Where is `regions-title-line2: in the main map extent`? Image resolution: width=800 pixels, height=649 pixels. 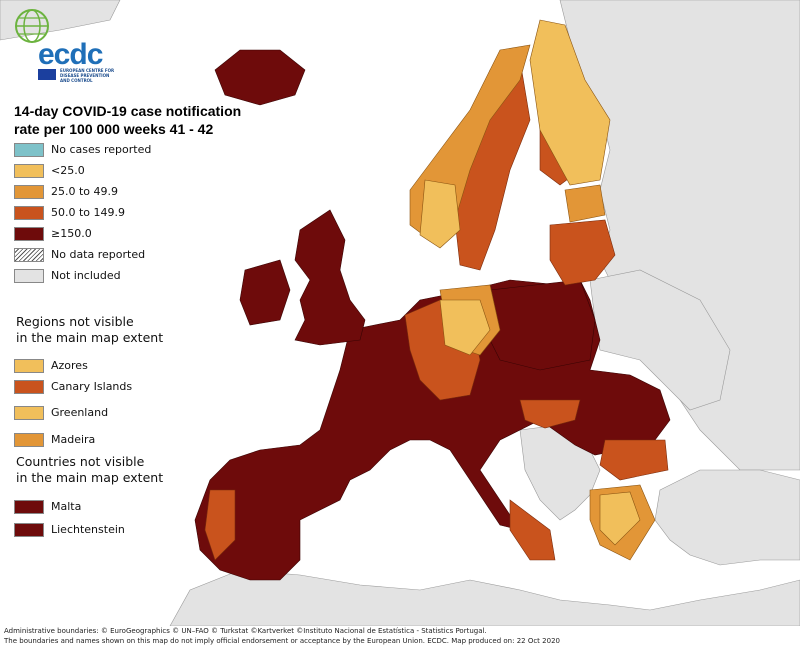 regions-title-line2: in the main map extent is located at coordinates (90, 337).